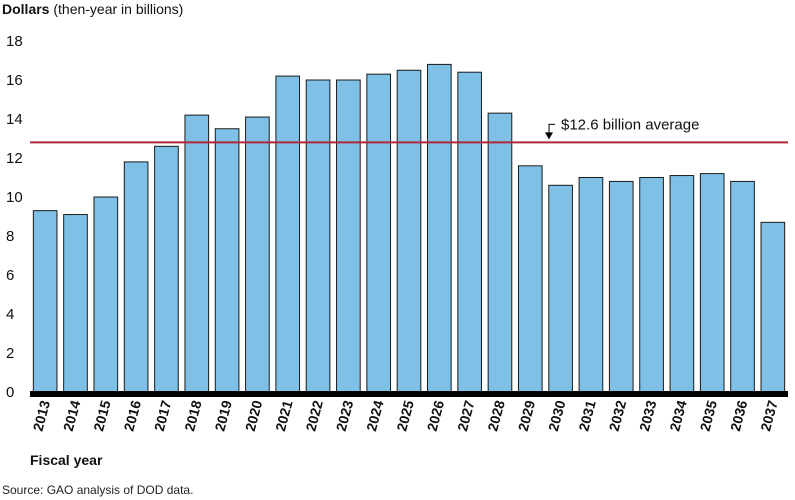  What do you see at coordinates (118, 9) in the screenshot?
I see `y-axis-title-units: (then-year in billions)` at bounding box center [118, 9].